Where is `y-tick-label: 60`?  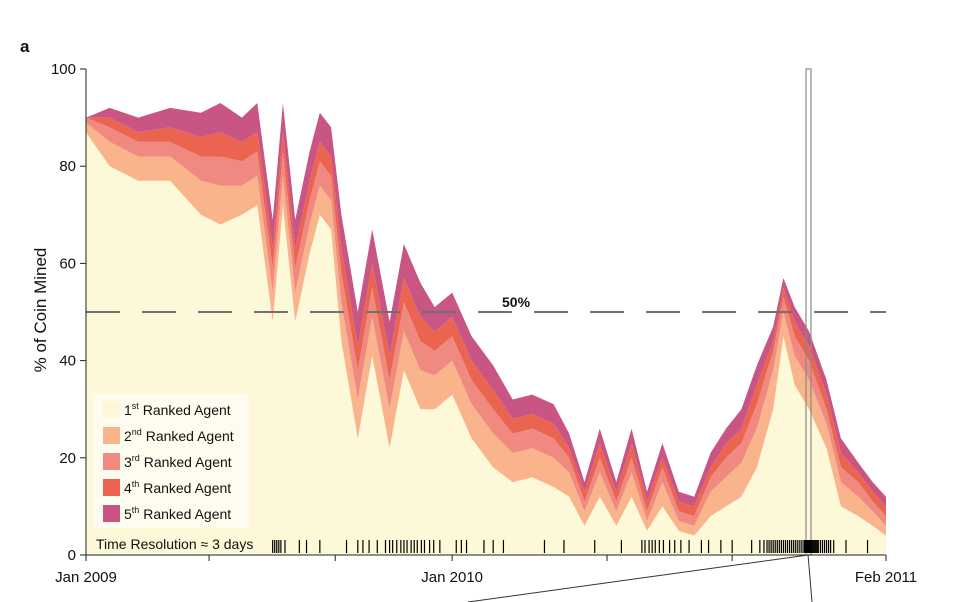
y-tick-label: 60 is located at coordinates (67, 263).